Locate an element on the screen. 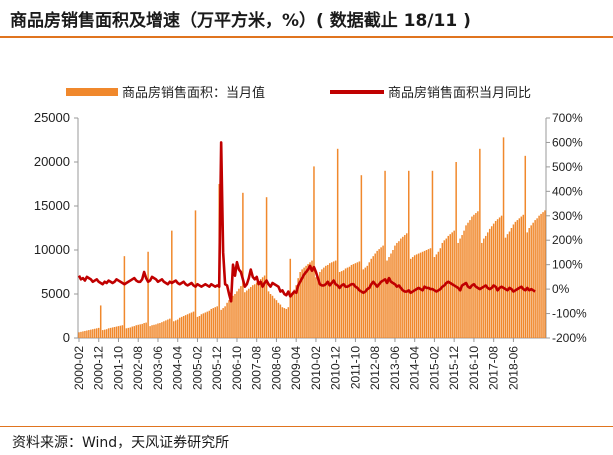 Image resolution: width=613 pixels, height=455 pixels. right-tick-label: 0% is located at coordinates (561, 289).